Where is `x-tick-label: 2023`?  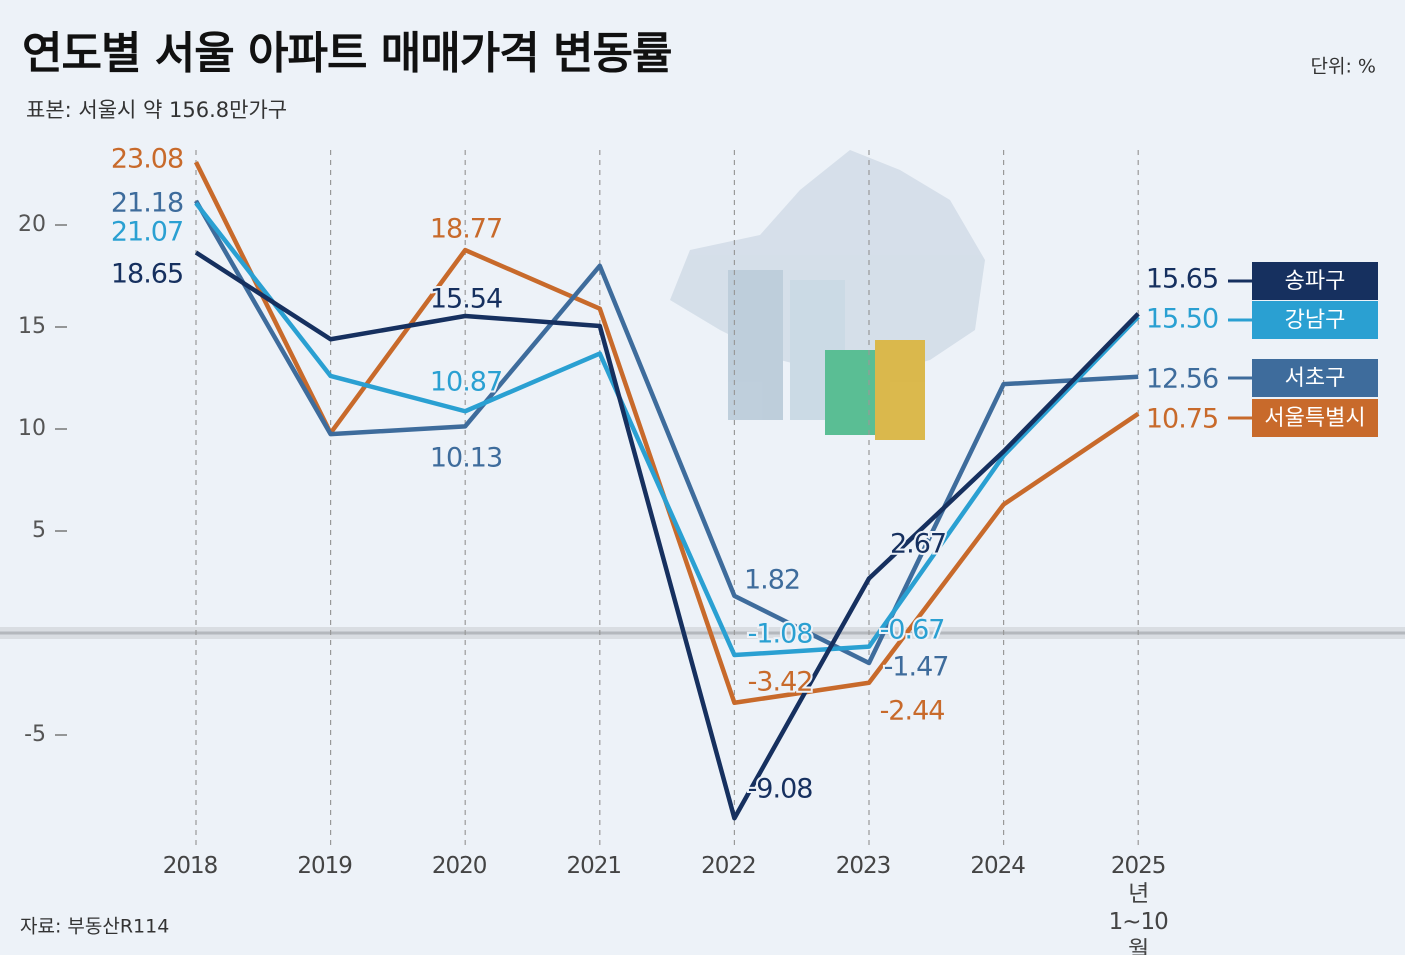 x-tick-label: 2023 is located at coordinates (863, 866).